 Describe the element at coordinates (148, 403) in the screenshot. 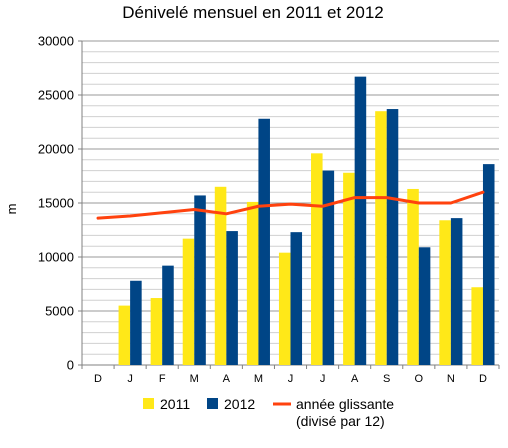

I see `legend-swatch-2011` at that location.